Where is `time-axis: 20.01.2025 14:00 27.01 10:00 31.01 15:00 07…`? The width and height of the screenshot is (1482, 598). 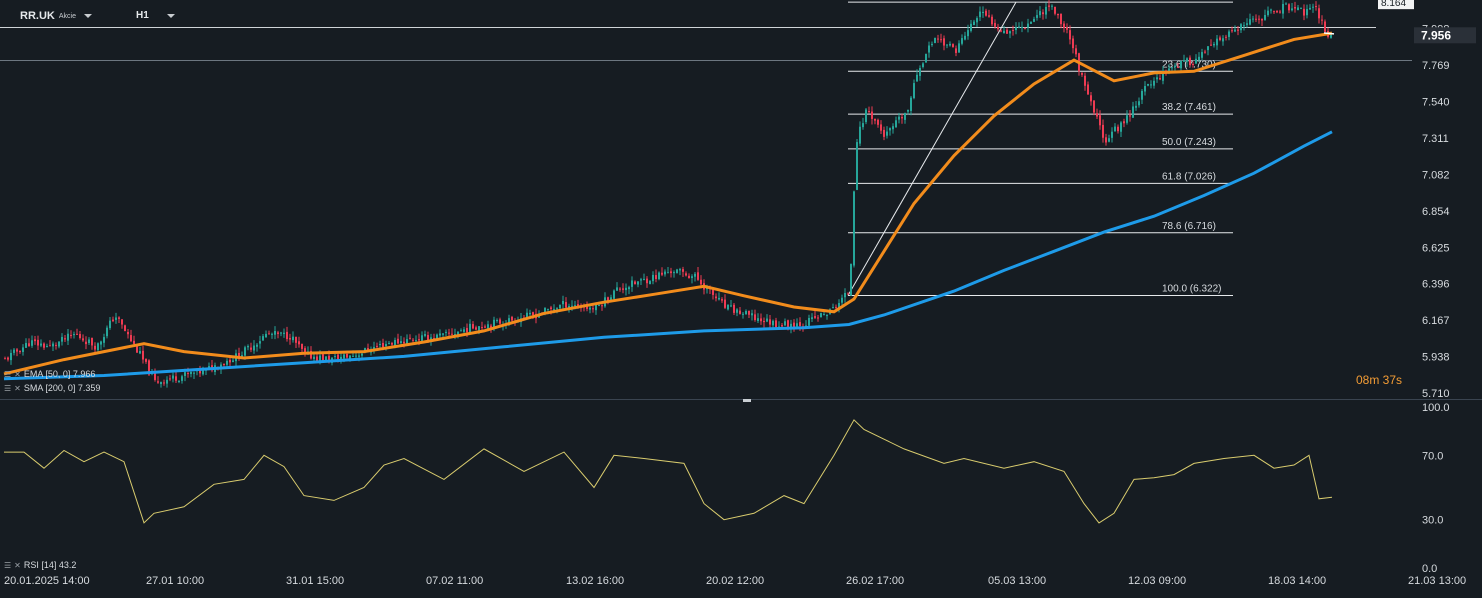
time-axis: 20.01.2025 14:00 27.01 10:00 31.01 15:00 07… is located at coordinates (735, 581).